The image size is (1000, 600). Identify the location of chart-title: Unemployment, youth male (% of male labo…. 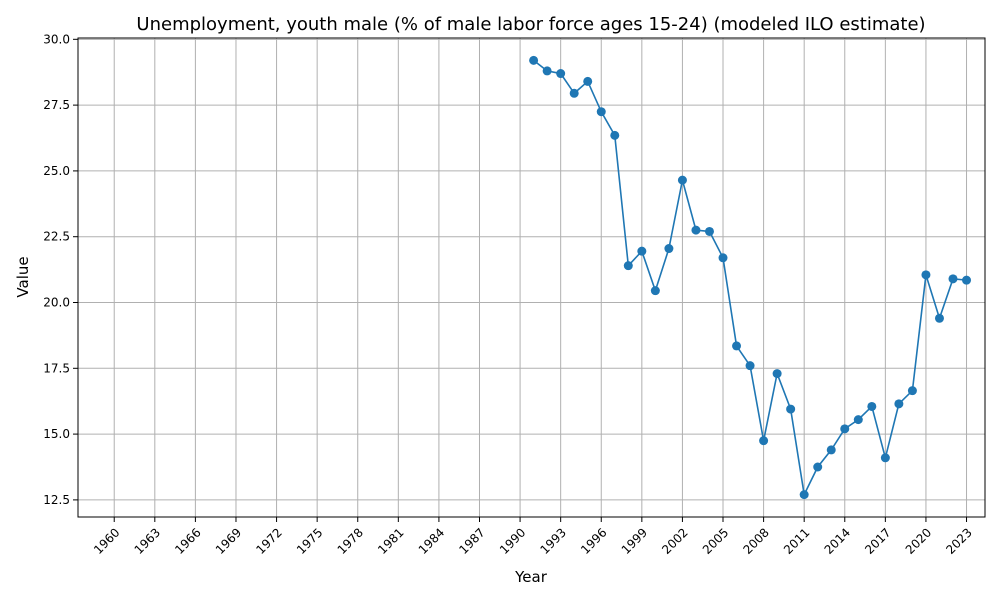
(530, 24).